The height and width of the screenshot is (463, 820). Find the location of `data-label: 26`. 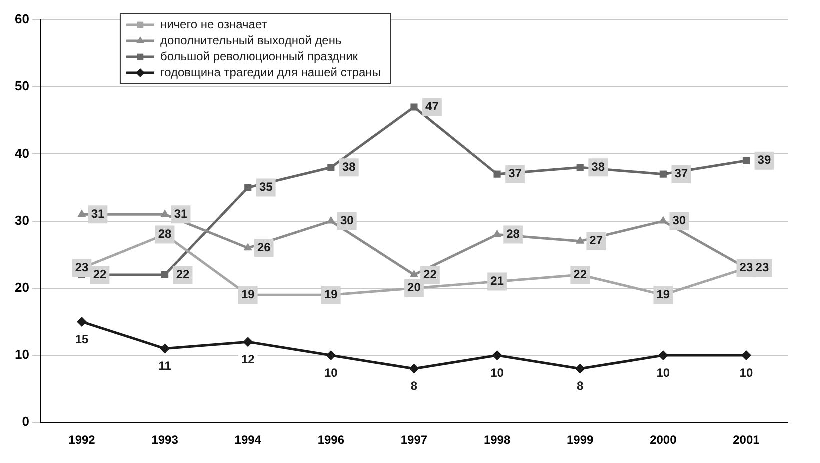

data-label: 26 is located at coordinates (264, 247).